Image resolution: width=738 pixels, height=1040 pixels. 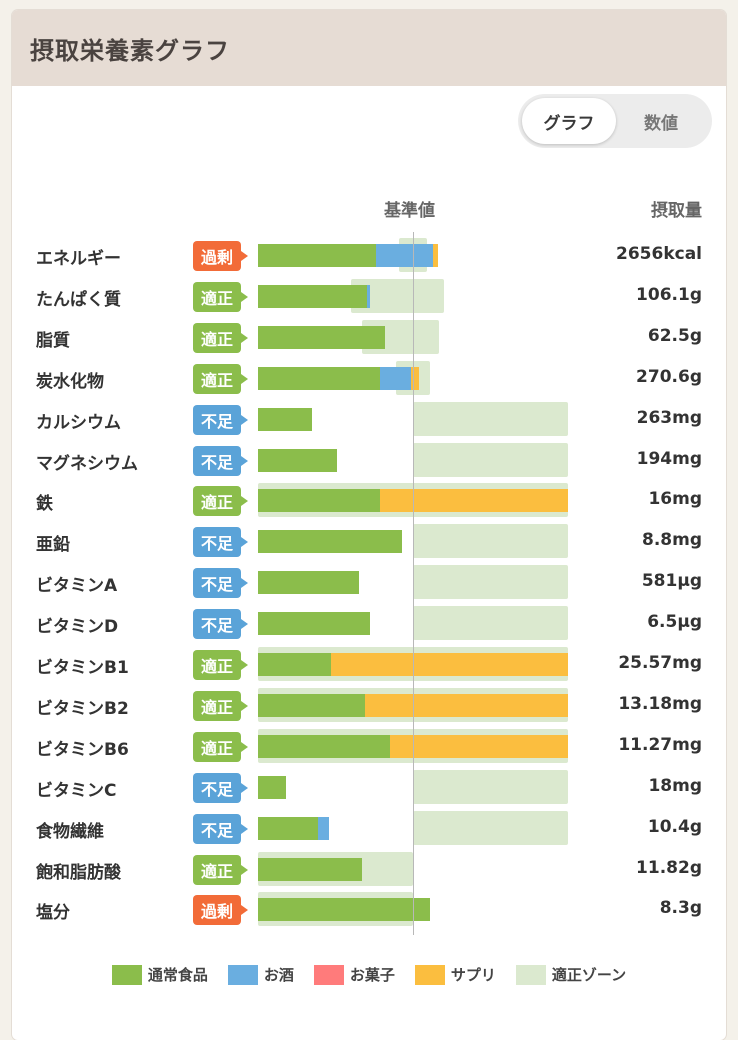 I want to click on toggle-value-button: 数値, so click(x=661, y=123).